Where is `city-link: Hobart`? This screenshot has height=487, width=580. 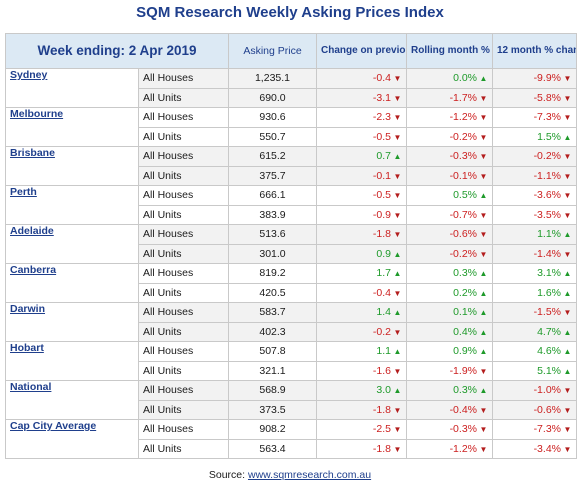 city-link: Hobart is located at coordinates (72, 361).